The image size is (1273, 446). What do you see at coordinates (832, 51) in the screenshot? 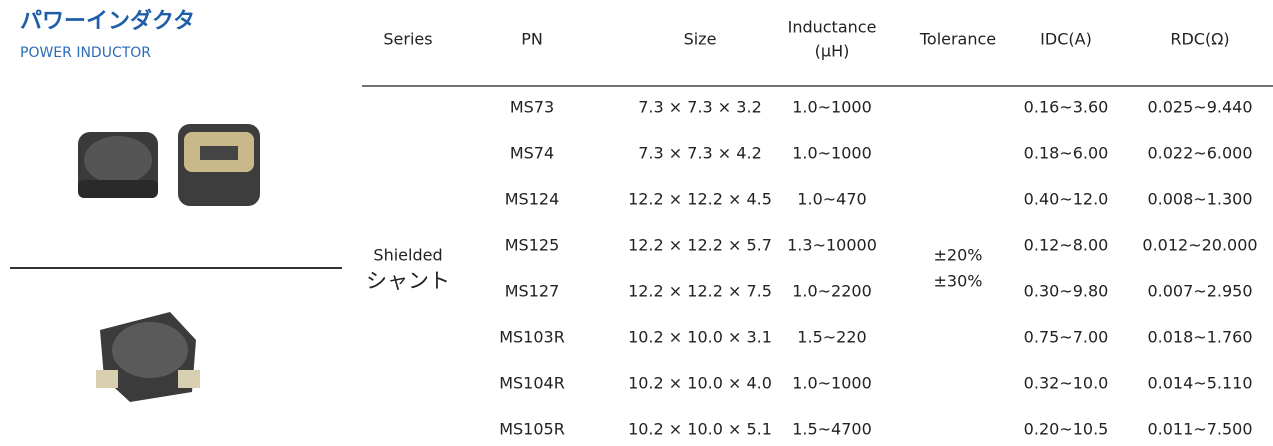
I see `column-header: (μH)` at bounding box center [832, 51].